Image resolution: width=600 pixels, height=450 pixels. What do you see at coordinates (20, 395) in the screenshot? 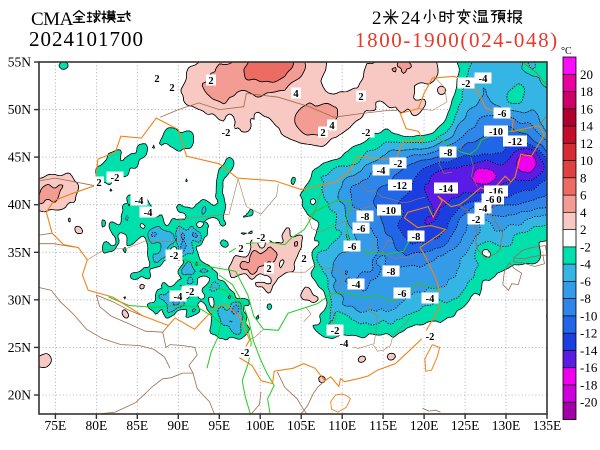
I see `svg-text: 20N` at bounding box center [20, 395].